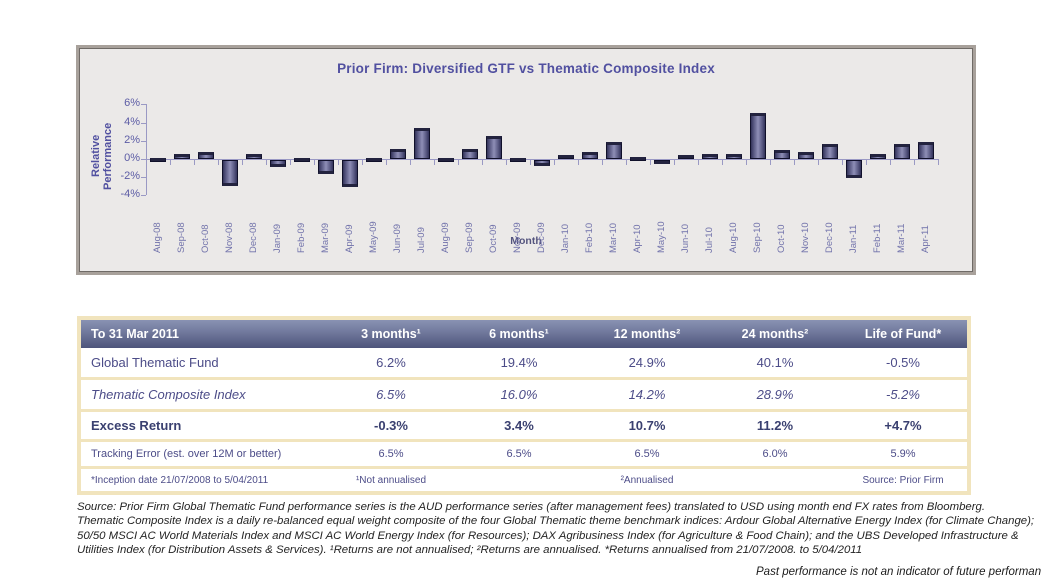 This screenshot has height=588, width=1046. What do you see at coordinates (493, 238) in the screenshot?
I see `x-tick-label: Oct-09` at bounding box center [493, 238].